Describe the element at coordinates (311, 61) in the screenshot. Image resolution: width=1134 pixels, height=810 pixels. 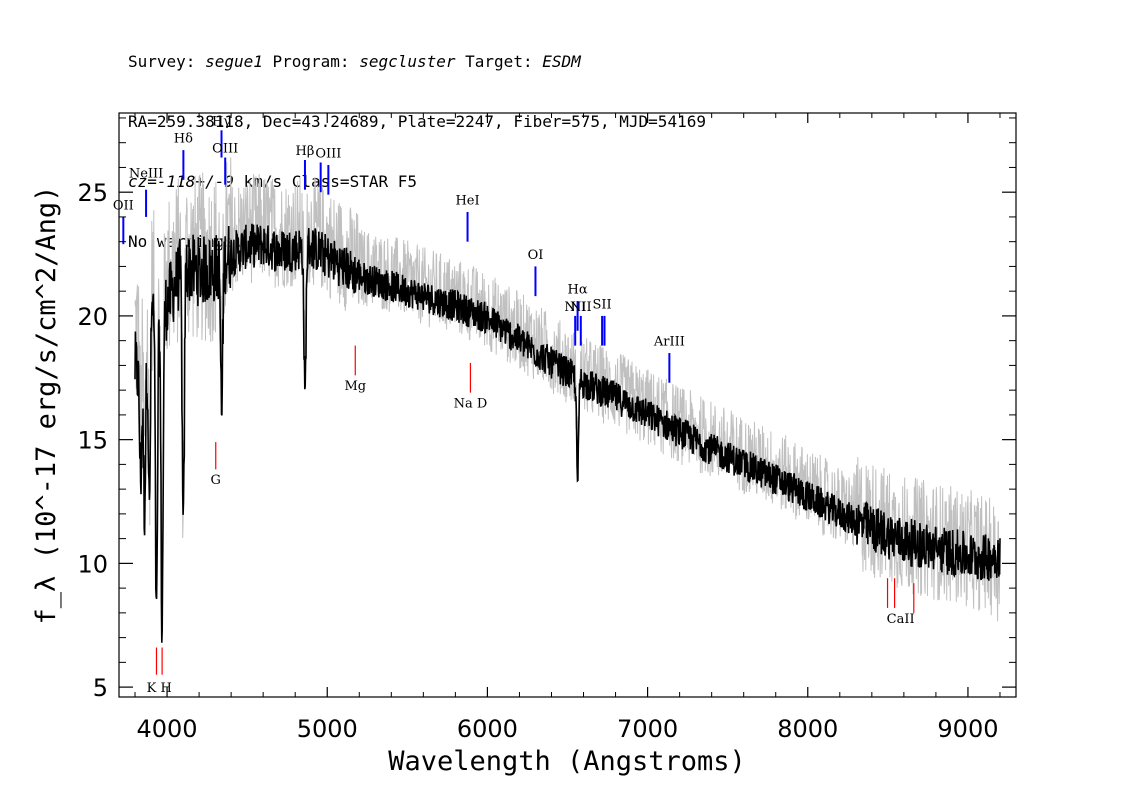
I see `program-label: Program:` at that location.